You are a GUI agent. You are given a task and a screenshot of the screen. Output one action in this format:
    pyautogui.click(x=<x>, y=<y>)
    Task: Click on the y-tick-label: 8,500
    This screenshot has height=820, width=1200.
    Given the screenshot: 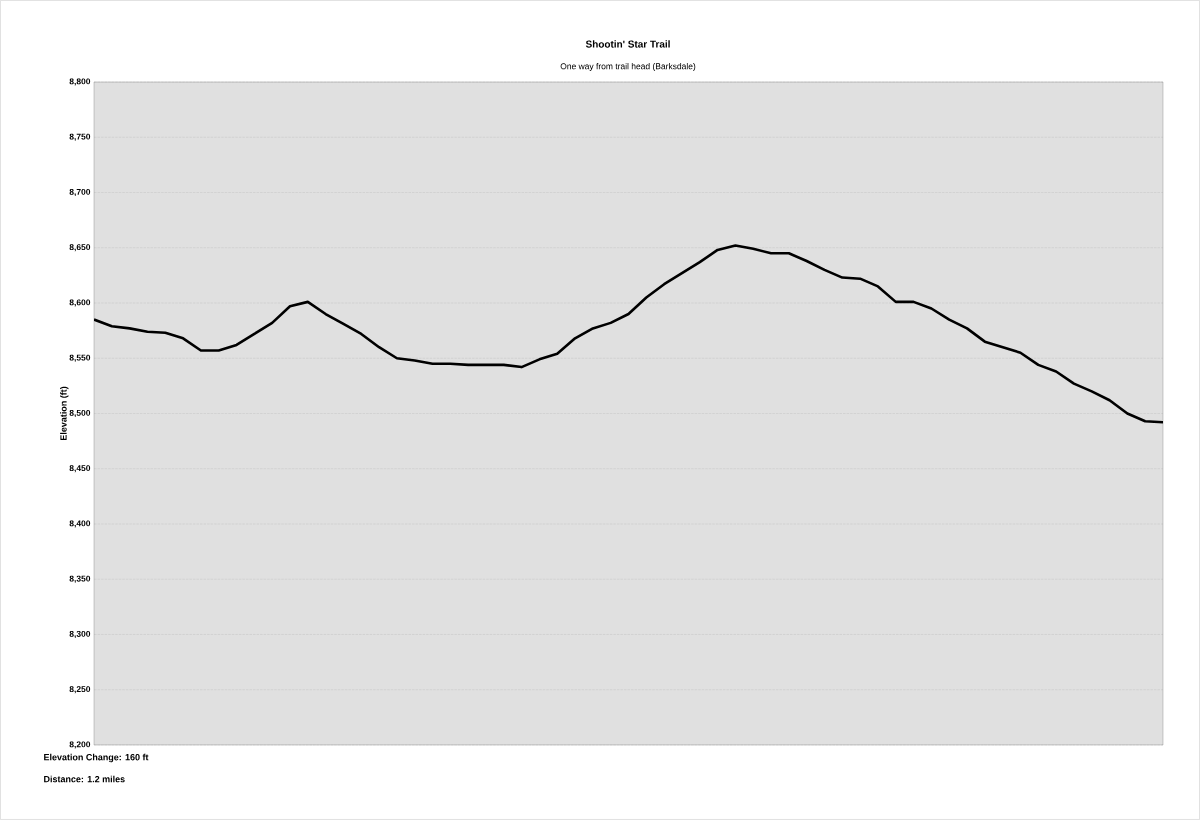 What is the action you would take?
    pyautogui.click(x=80, y=413)
    